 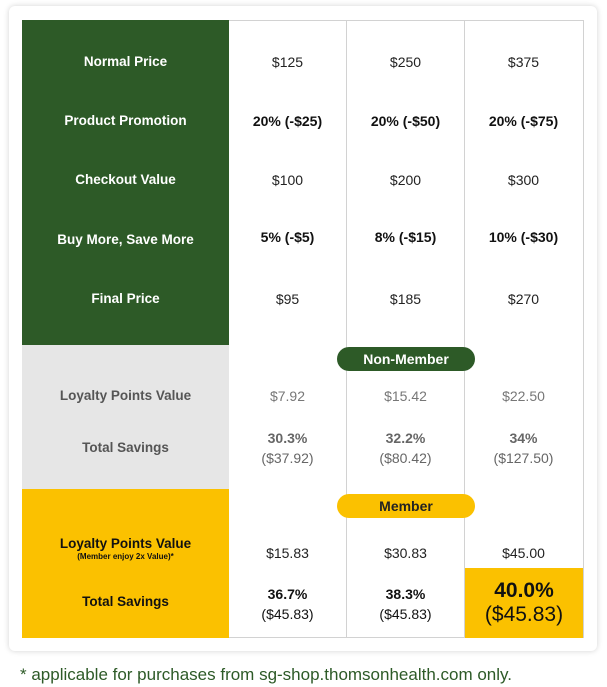 What do you see at coordinates (125, 395) in the screenshot?
I see `non-member-loyalty-label: Loyalty Points Value` at bounding box center [125, 395].